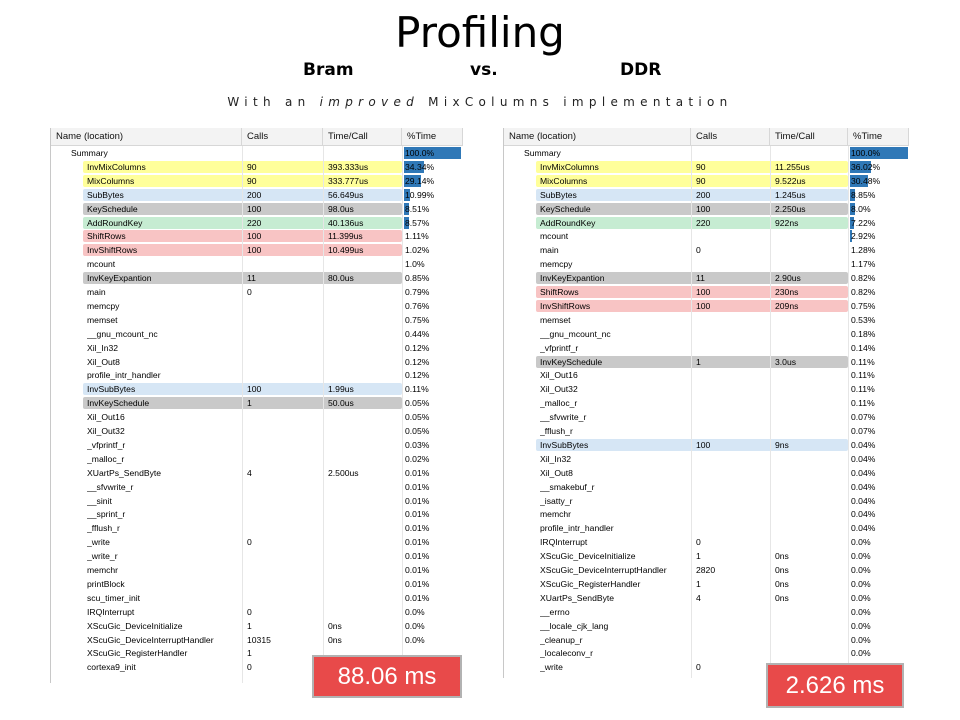 The width and height of the screenshot is (960, 720). What do you see at coordinates (706, 653) in the screenshot?
I see `table-row: _localeconv_r 0.0%` at bounding box center [706, 653].